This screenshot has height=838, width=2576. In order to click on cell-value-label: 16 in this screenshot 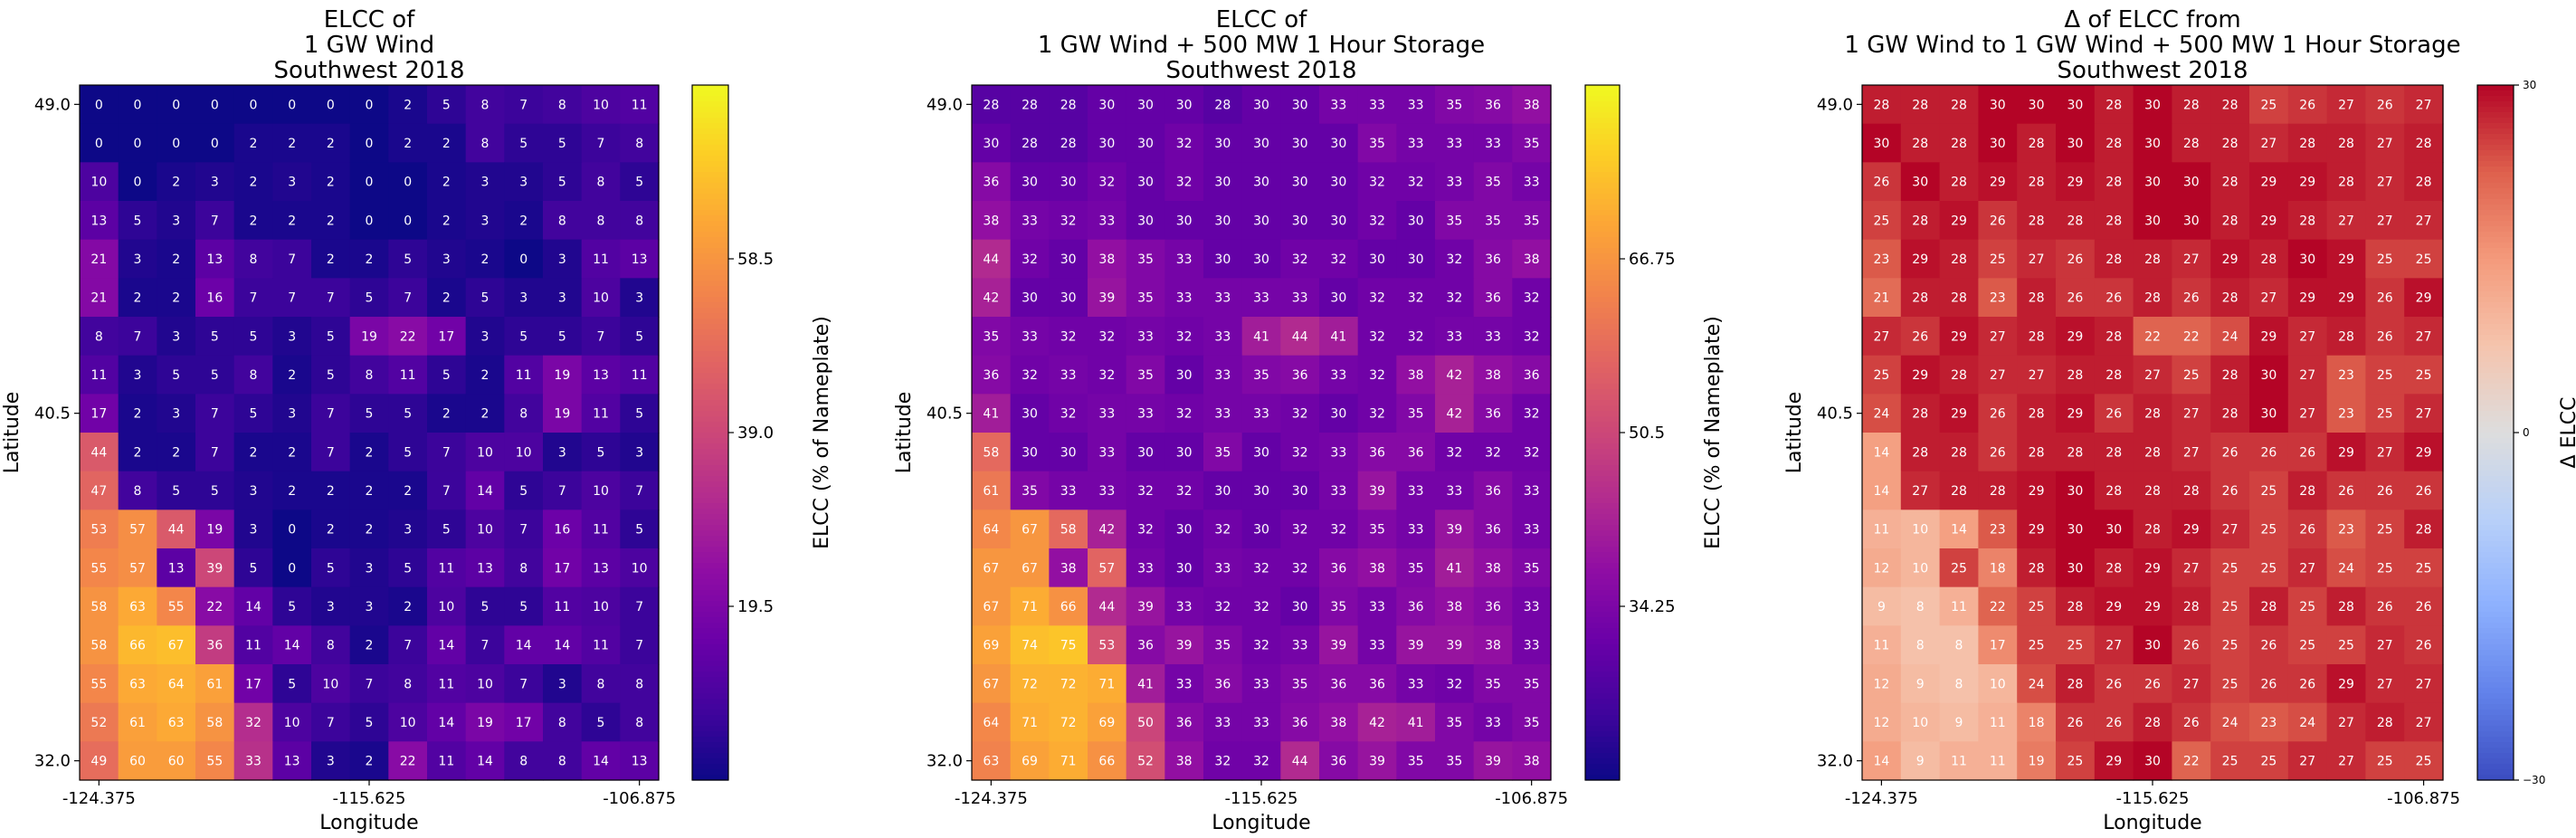, I will do `click(214, 298)`.